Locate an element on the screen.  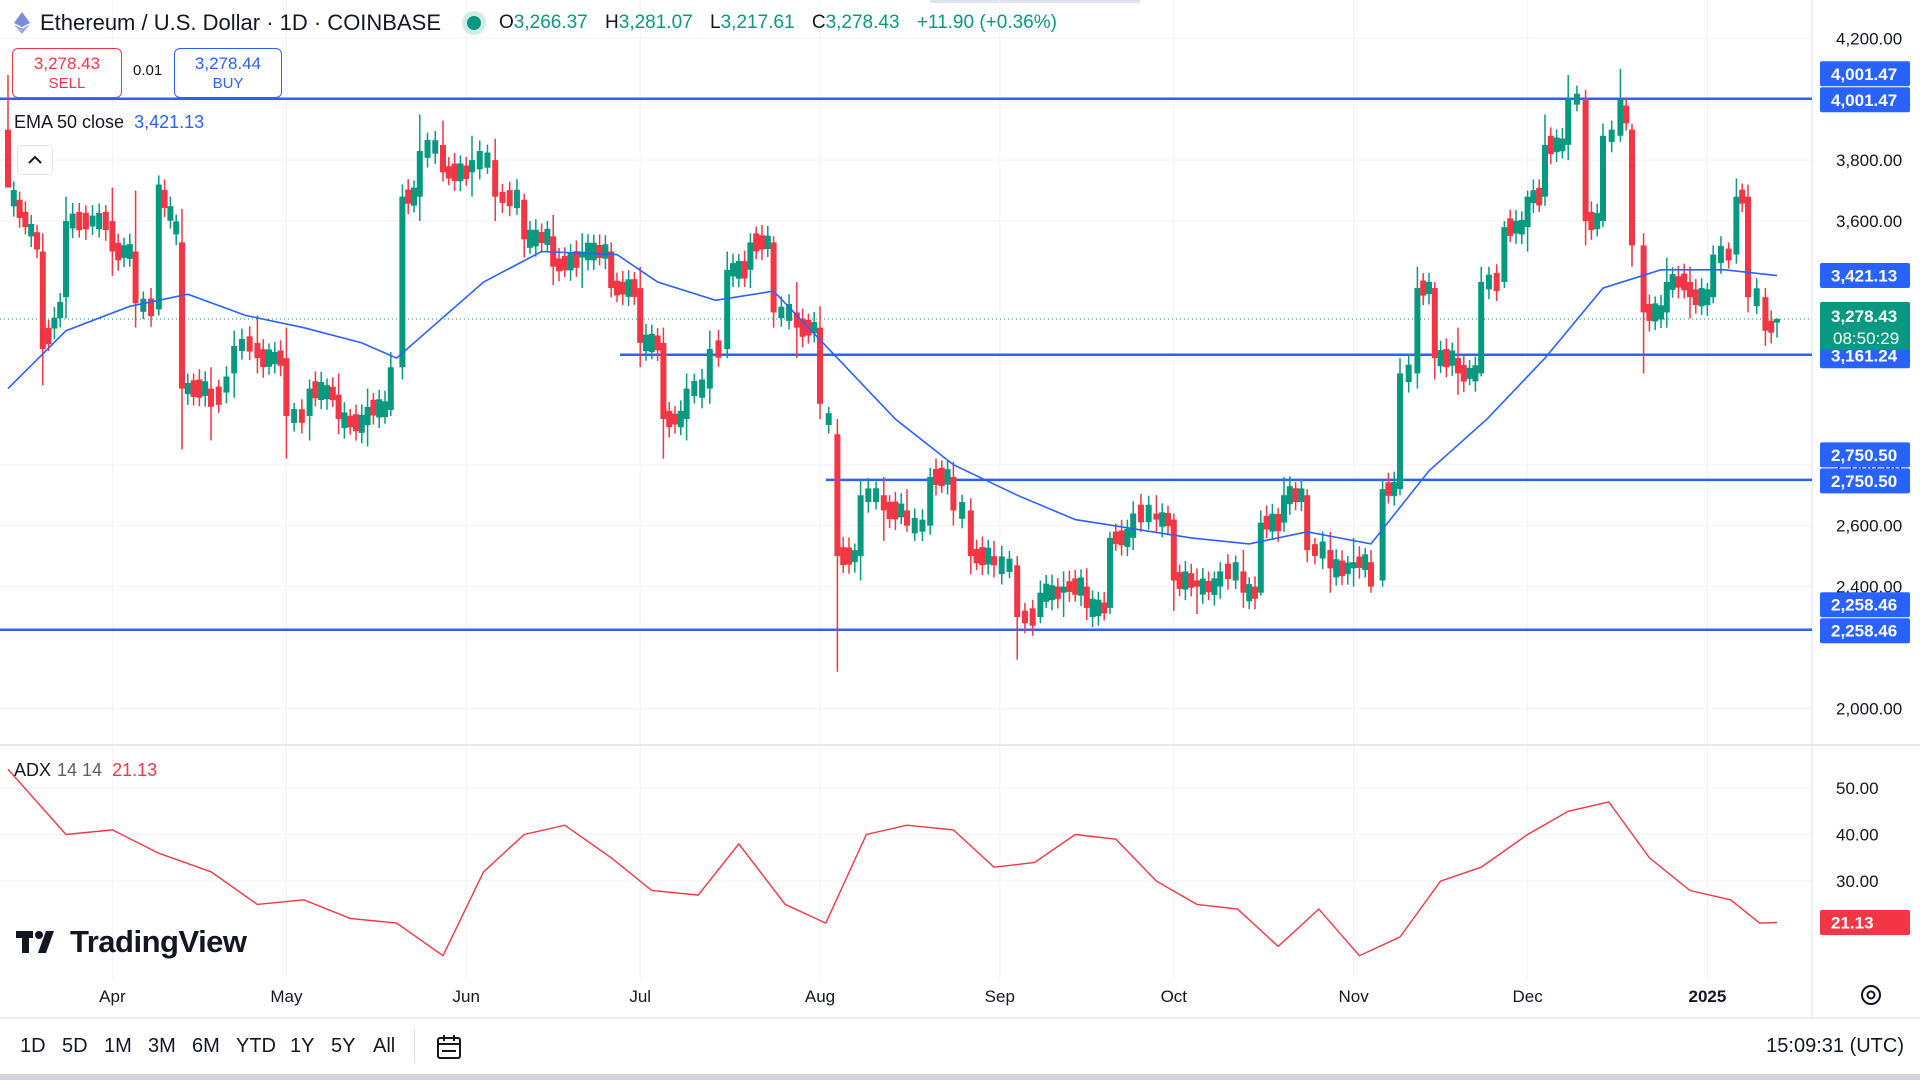
adx-legend: ADX 14 14 21.13 is located at coordinates (85, 770).